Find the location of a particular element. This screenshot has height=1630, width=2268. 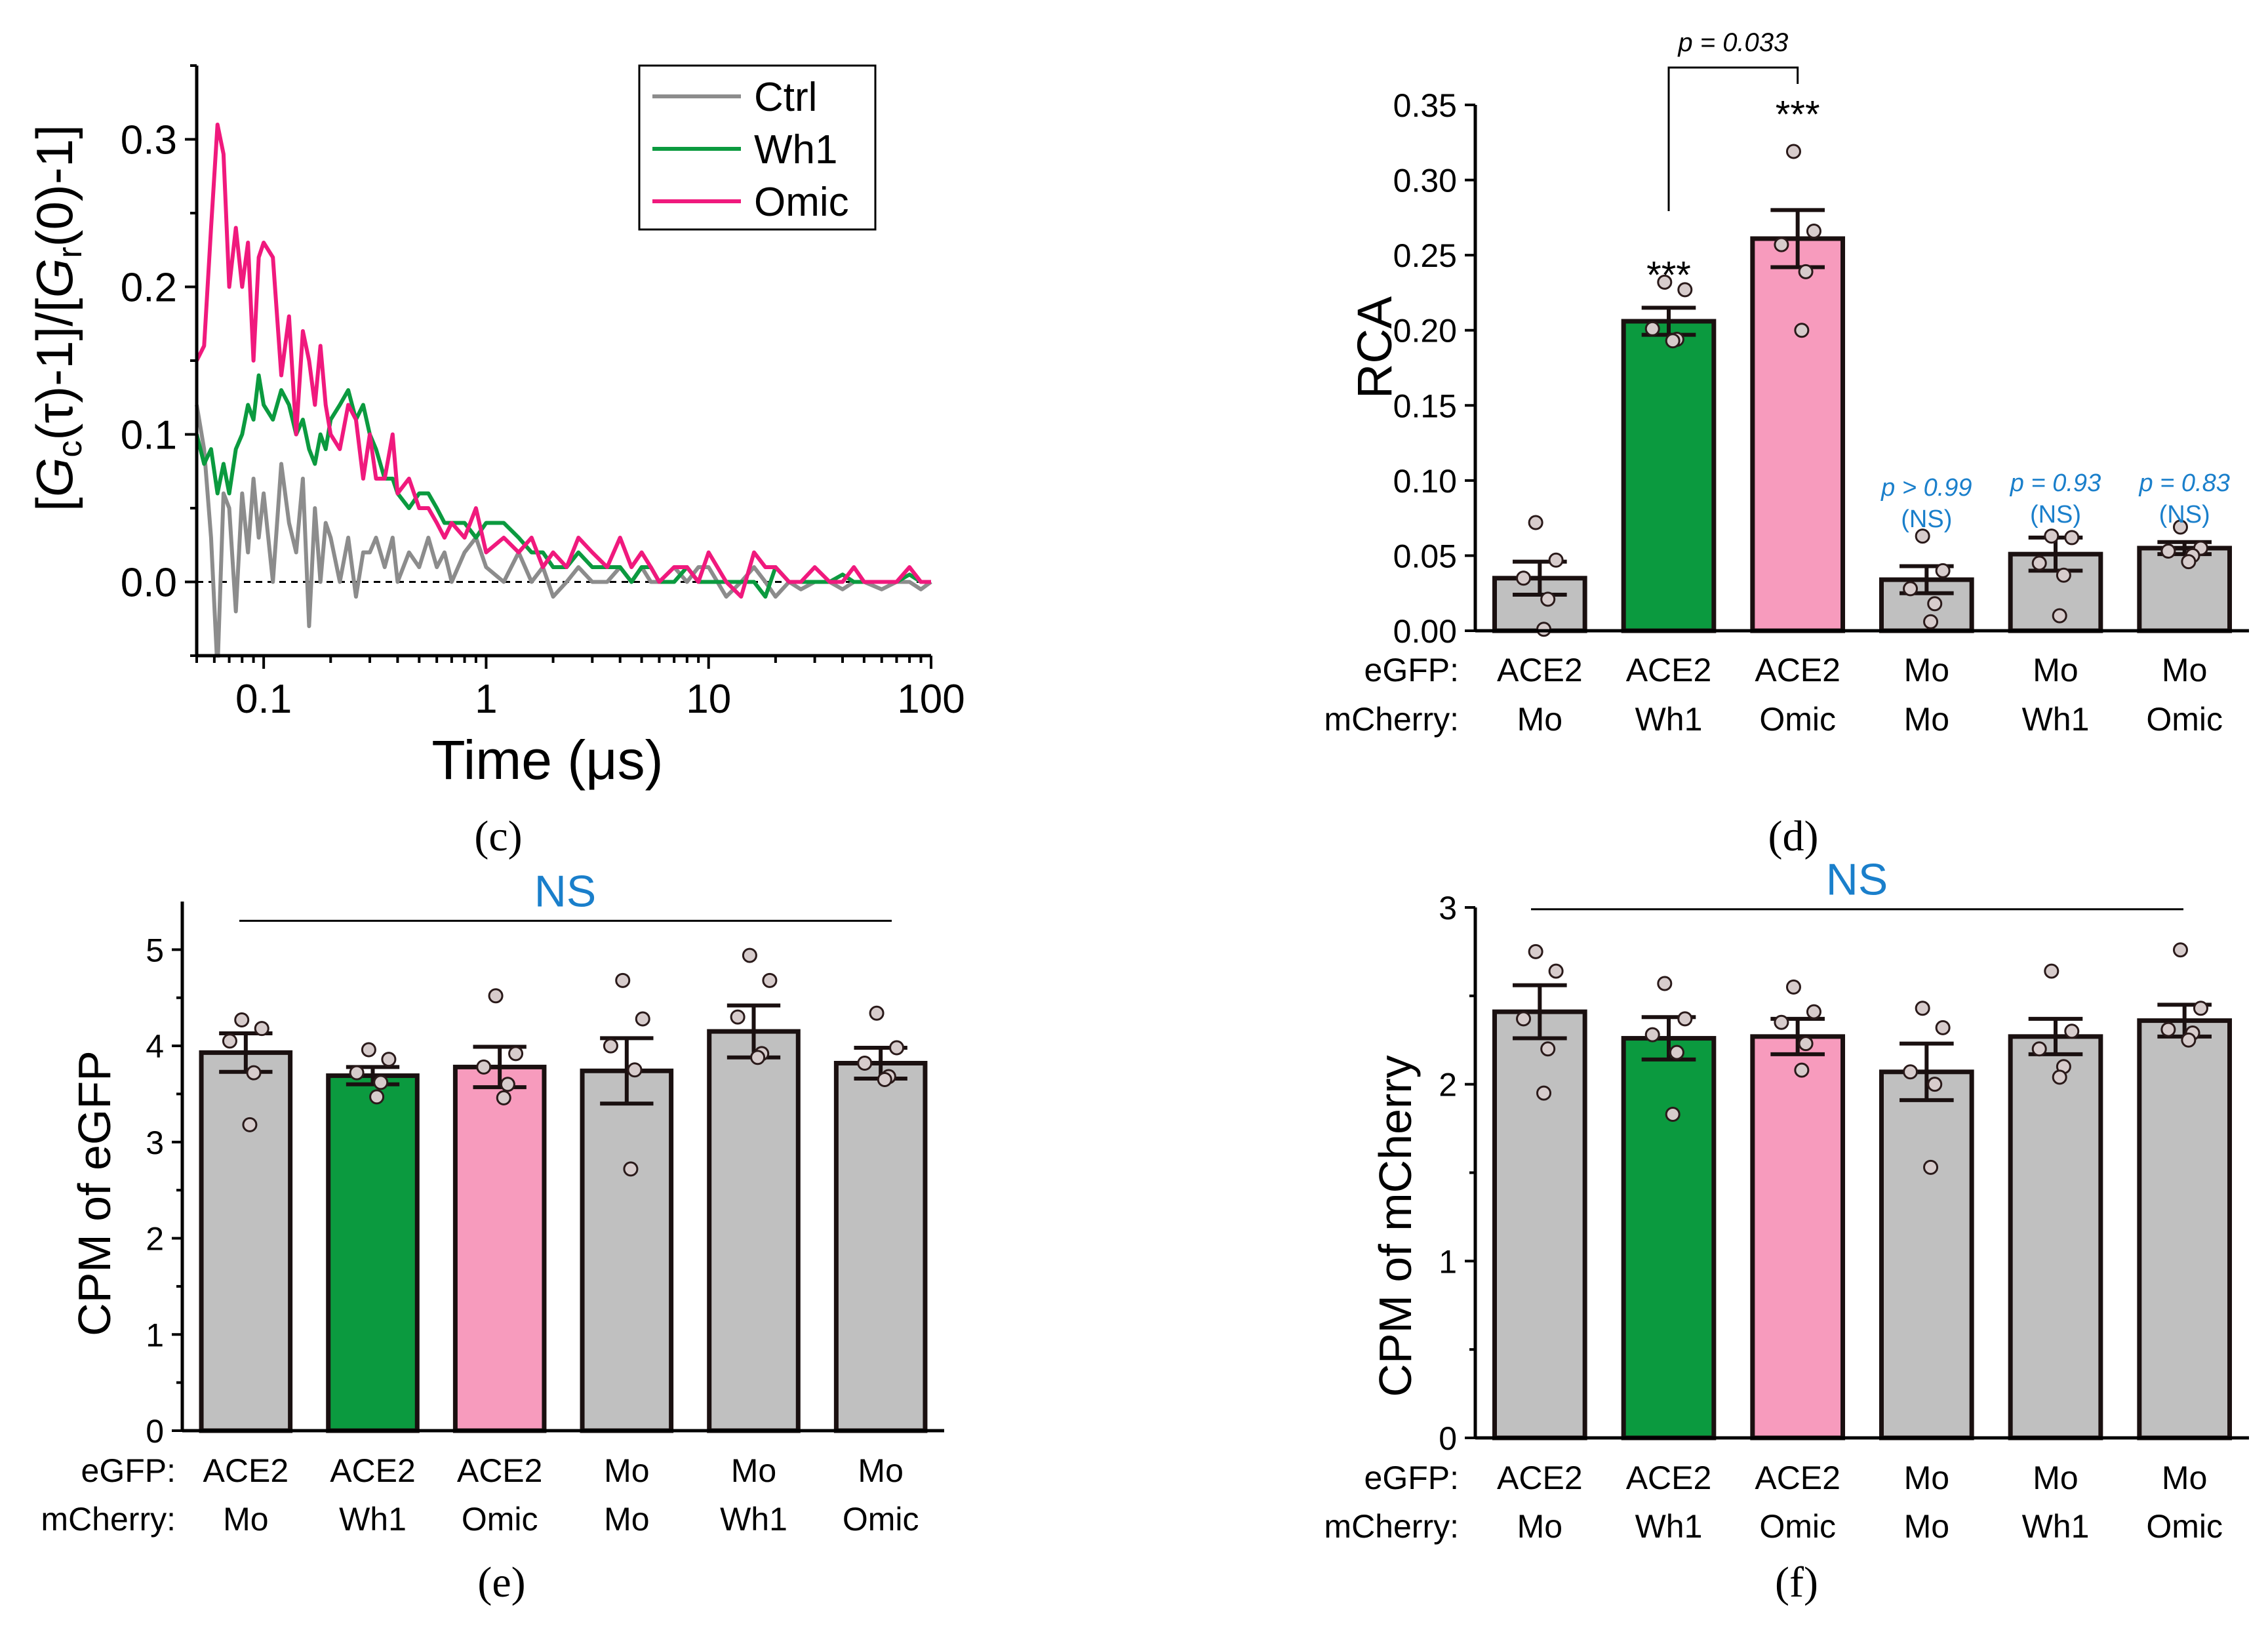

c-y-tick-label: 0.0 is located at coordinates (149, 583).